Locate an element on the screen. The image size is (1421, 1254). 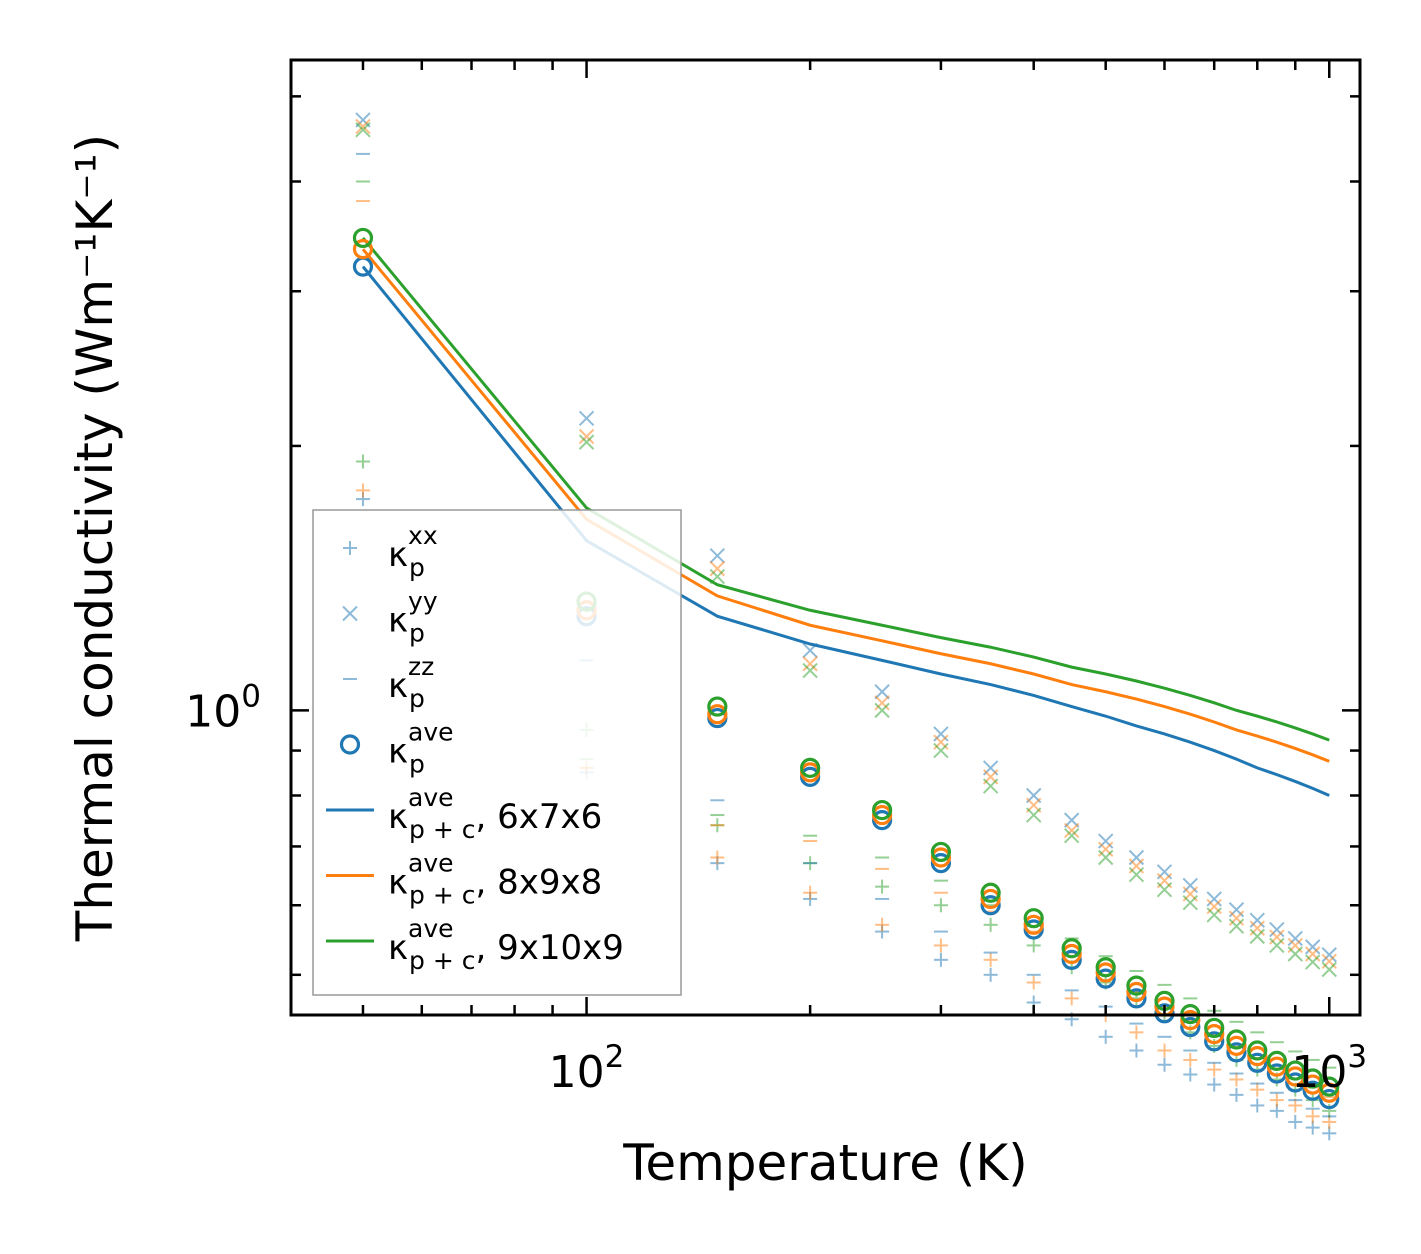
legend-label: κave p is located at coordinates (421, 748).